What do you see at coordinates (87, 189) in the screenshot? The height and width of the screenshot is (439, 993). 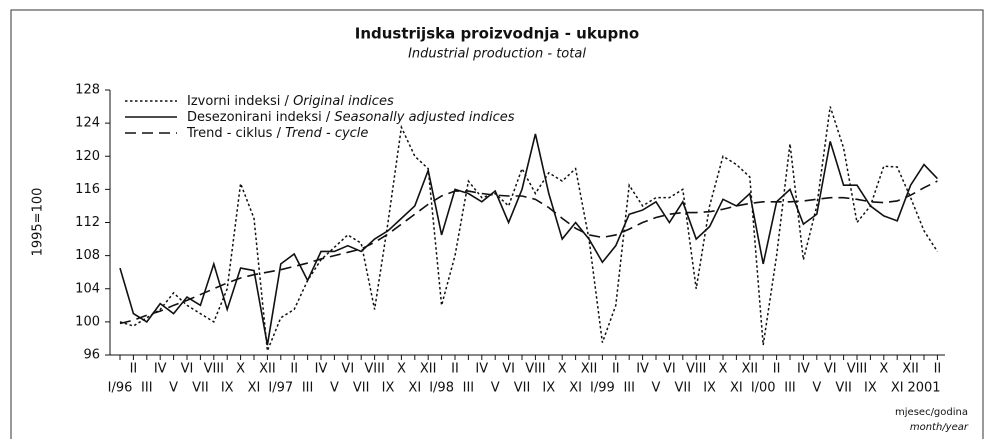 I see `y-tick-label: 116` at bounding box center [87, 189].